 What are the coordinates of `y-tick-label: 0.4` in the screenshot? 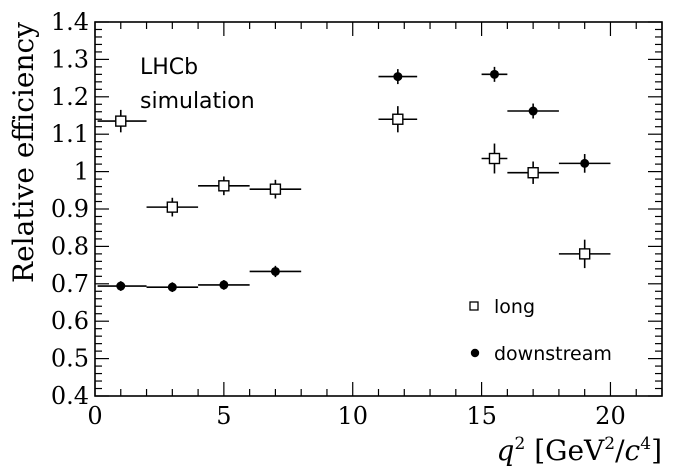 It's located at (70, 396).